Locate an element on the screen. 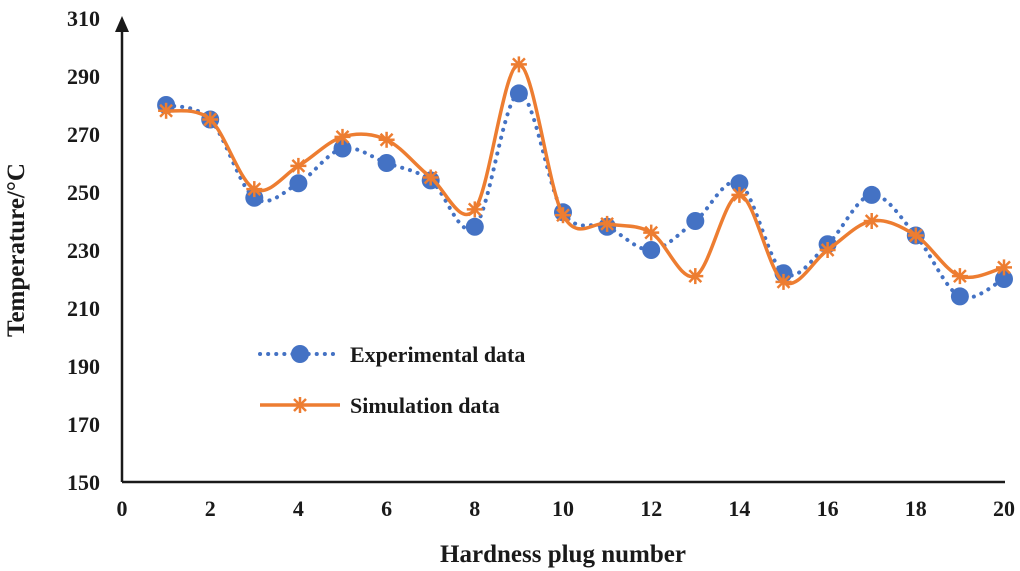 This screenshot has width=1020, height=571. y-tick-label: 210 is located at coordinates (83, 308).